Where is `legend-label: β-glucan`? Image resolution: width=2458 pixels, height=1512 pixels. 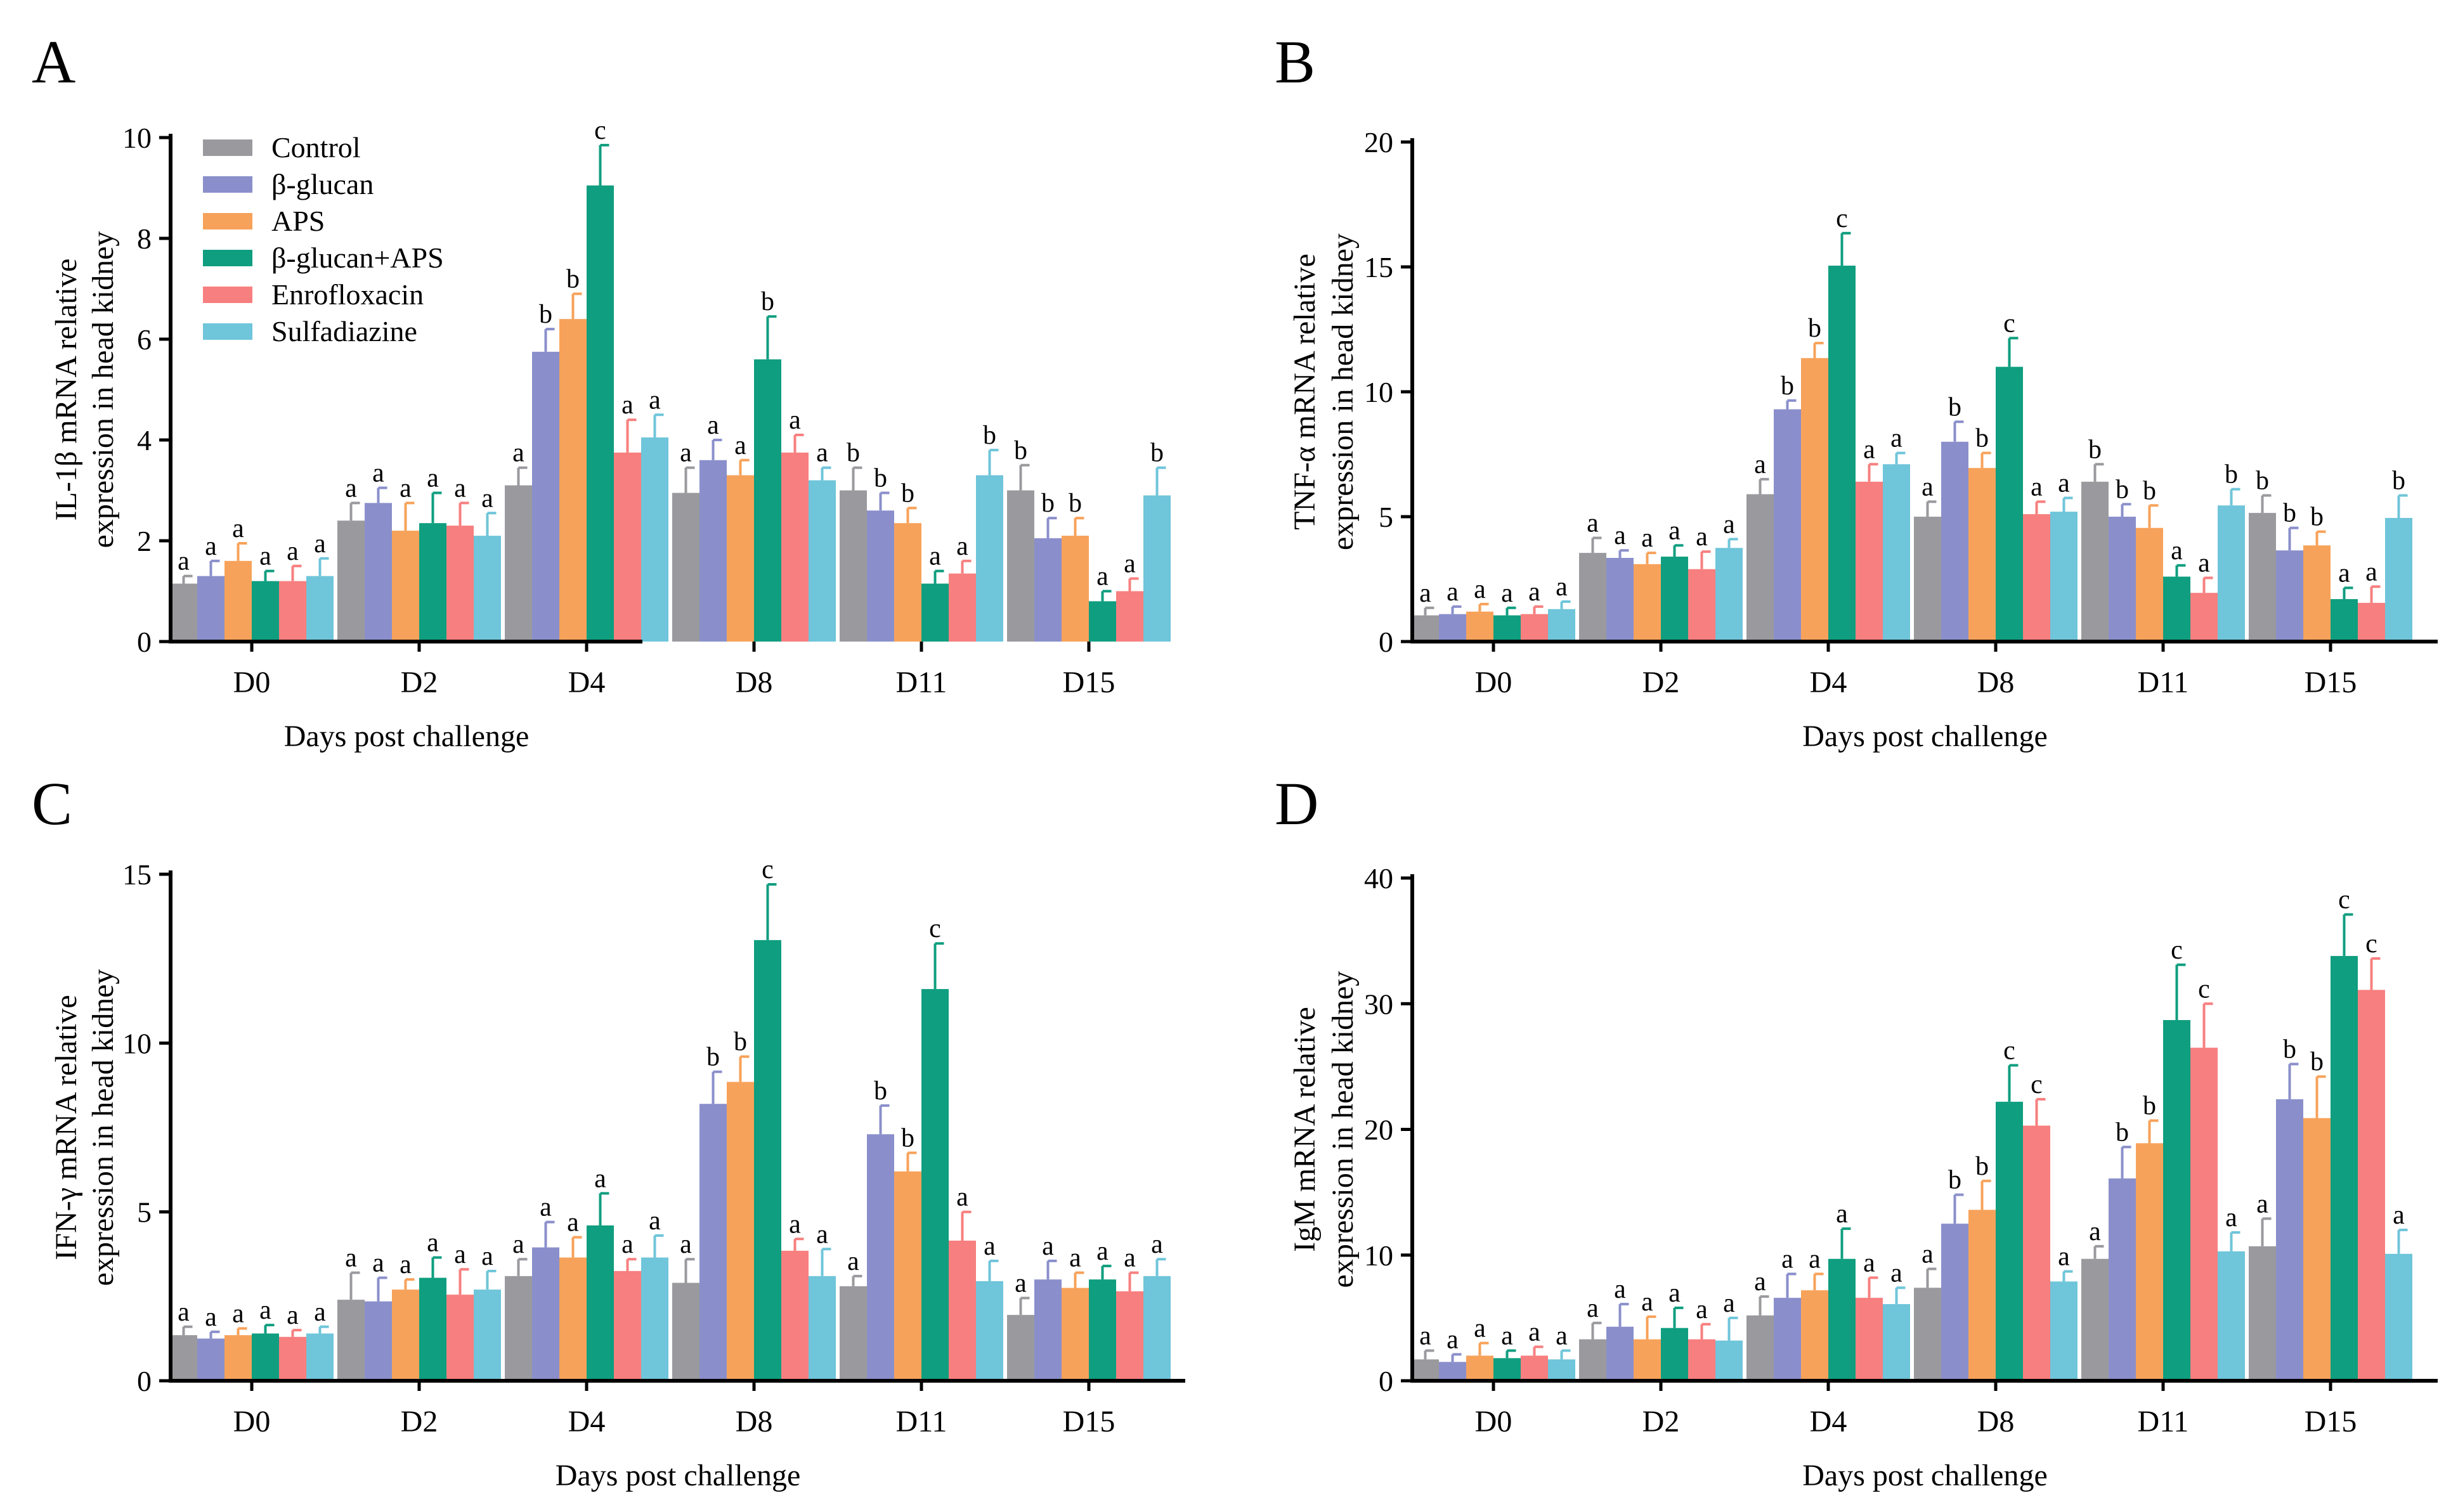 legend-label: β-glucan is located at coordinates (322, 184).